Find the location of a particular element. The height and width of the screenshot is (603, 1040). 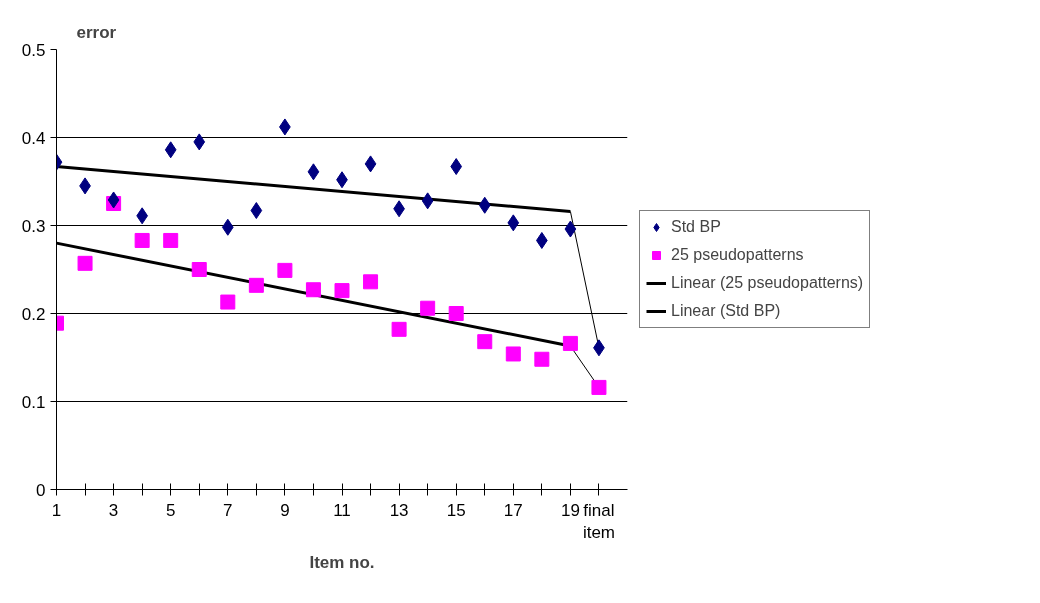

x-tick-label: 19 is located at coordinates (570, 510).